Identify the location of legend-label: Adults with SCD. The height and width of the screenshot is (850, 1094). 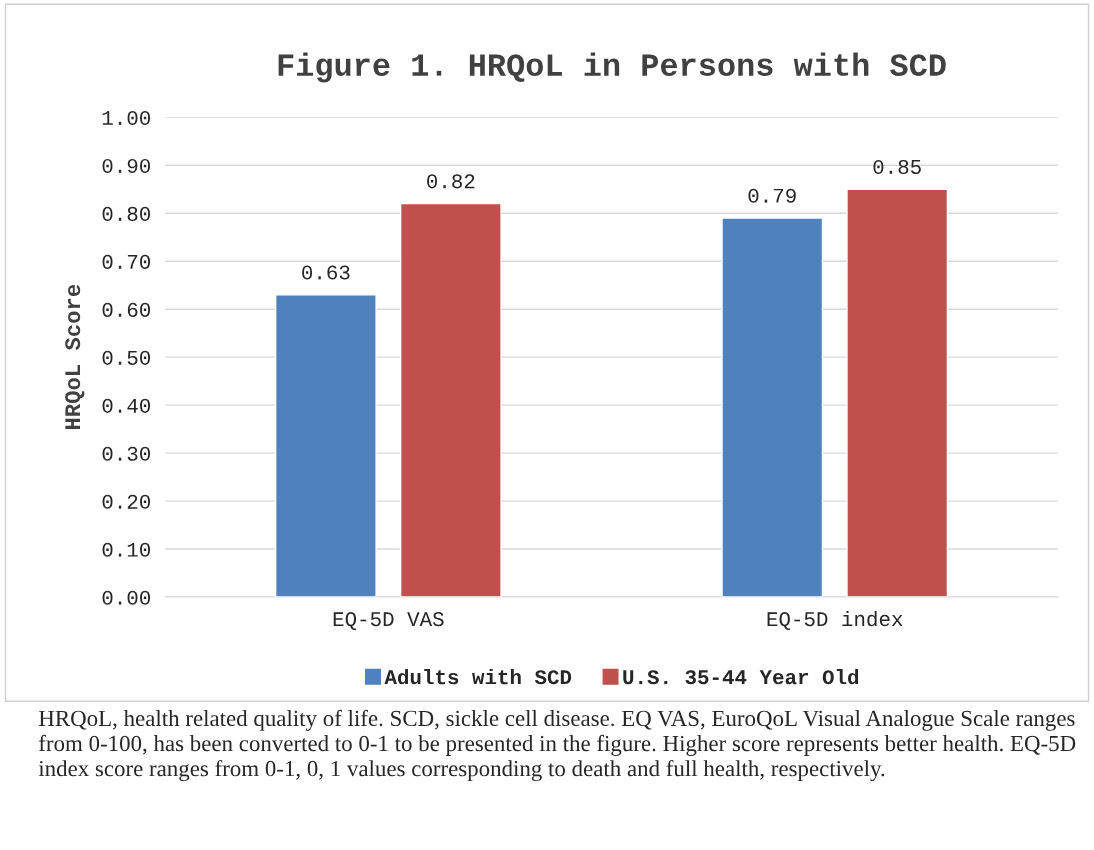
(478, 677).